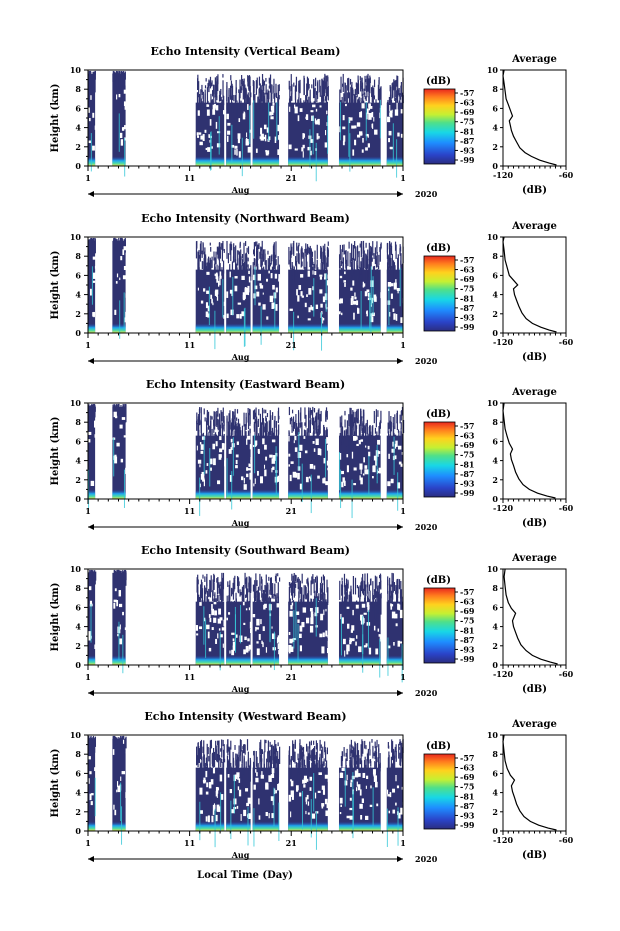  What do you see at coordinates (467, 112) in the screenshot?
I see `colorbar-label: -69` at bounding box center [467, 112].